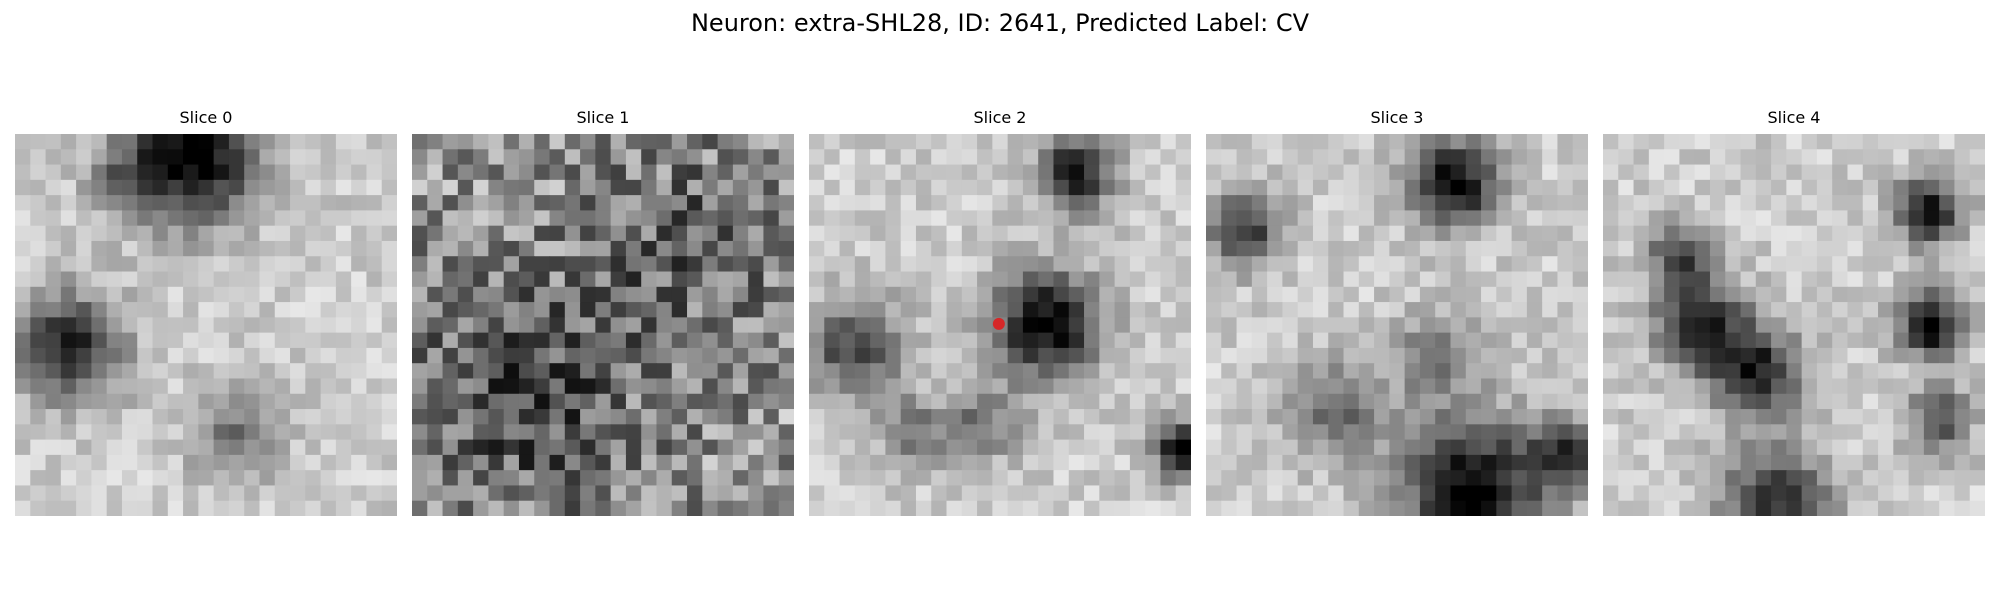  I want to click on slice-panel-4: Slice 4, so click(1794, 312).